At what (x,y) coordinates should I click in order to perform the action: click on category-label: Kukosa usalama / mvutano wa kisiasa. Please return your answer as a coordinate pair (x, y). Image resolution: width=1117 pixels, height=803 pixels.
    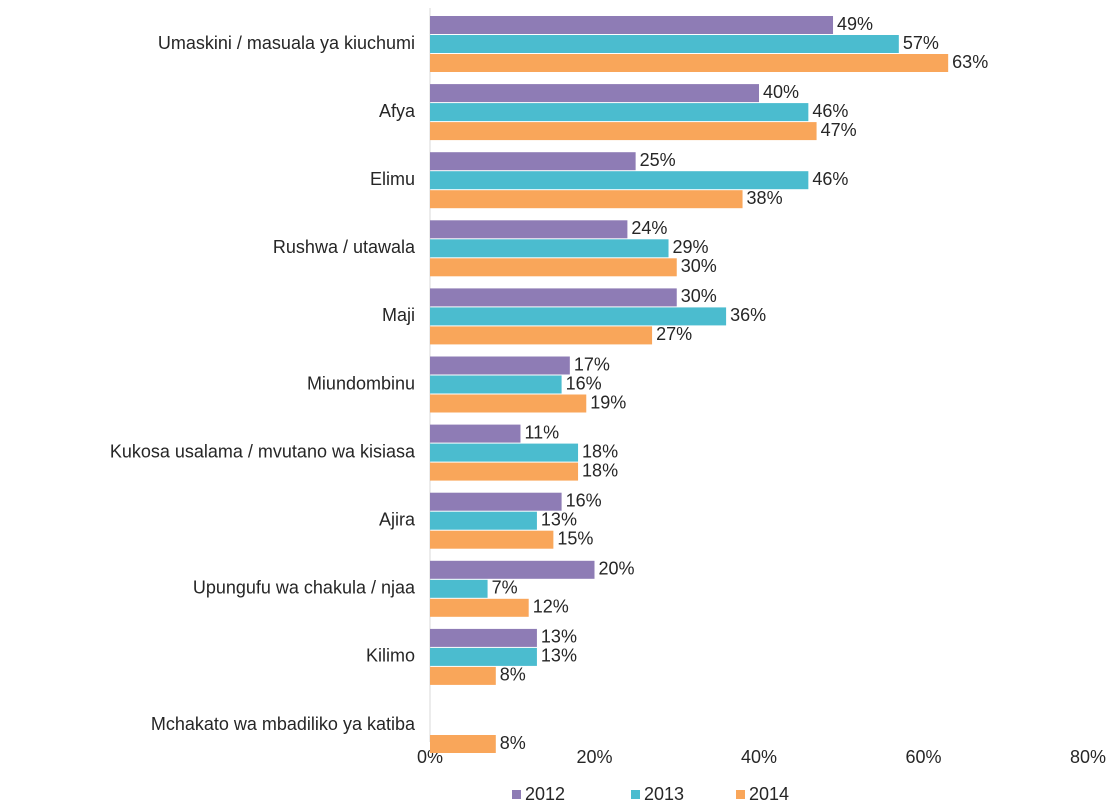
    Looking at the image, I should click on (263, 451).